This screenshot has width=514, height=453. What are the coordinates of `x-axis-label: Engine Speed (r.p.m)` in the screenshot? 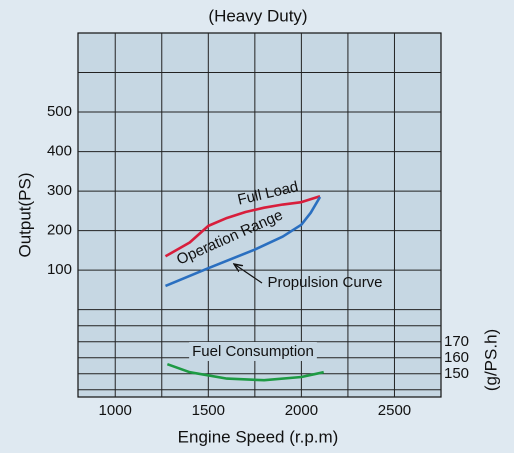 It's located at (258, 436).